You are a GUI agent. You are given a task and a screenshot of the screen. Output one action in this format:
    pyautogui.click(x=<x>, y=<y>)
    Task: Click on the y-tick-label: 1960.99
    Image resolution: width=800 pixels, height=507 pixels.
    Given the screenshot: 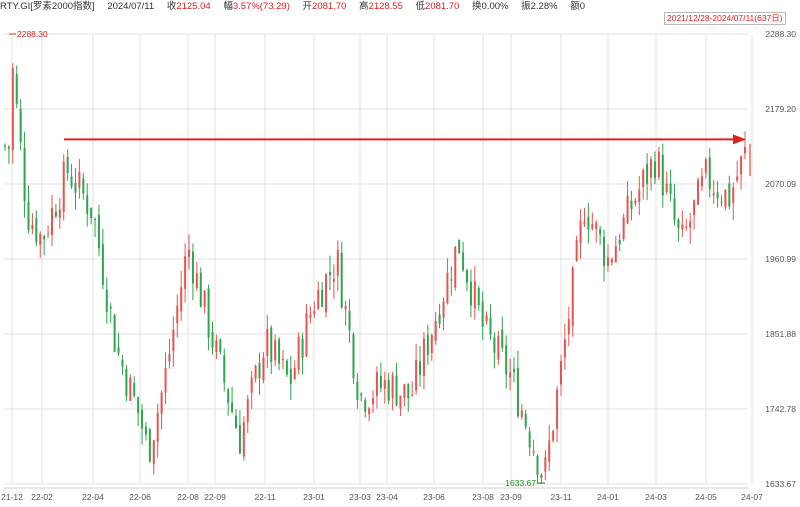 What is the action you would take?
    pyautogui.click(x=780, y=259)
    